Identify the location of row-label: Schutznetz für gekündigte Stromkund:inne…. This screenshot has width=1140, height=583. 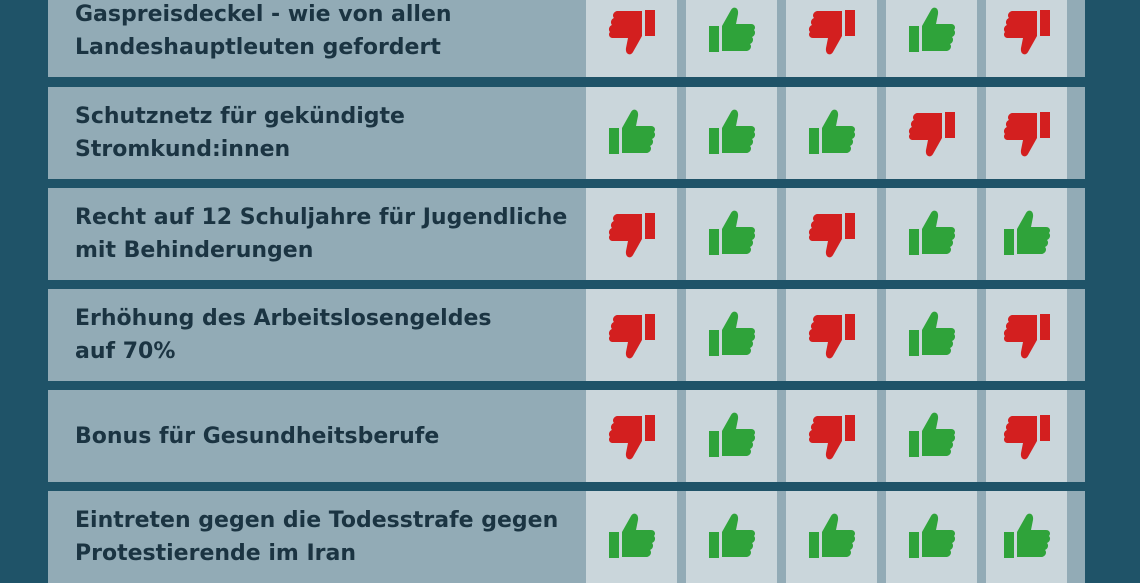
(240, 133).